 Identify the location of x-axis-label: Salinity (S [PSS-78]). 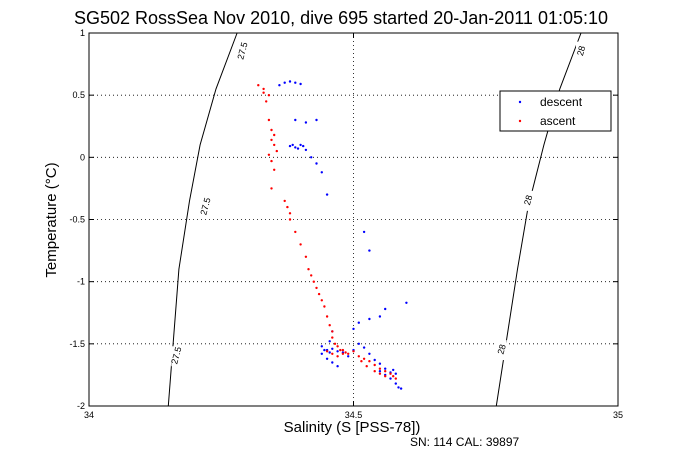
(352, 427).